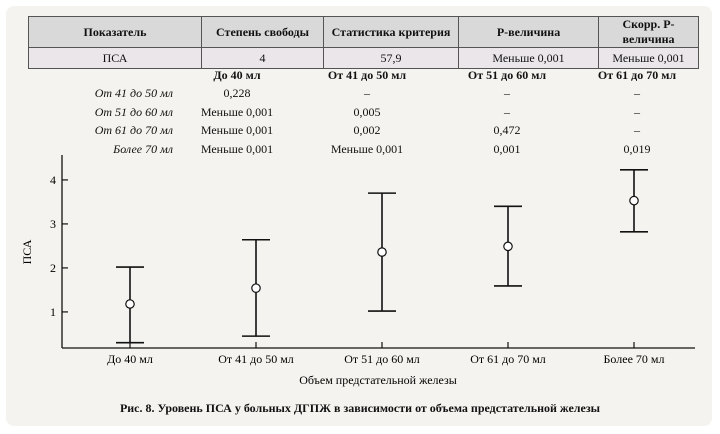  What do you see at coordinates (648, 32) in the screenshot?
I see `table-header-cell: Скорр. Р-величина` at bounding box center [648, 32].